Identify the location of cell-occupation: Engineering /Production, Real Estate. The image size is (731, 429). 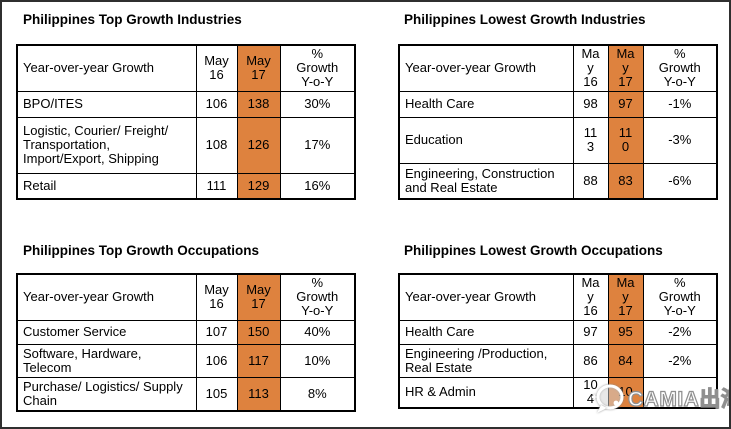
(486, 360).